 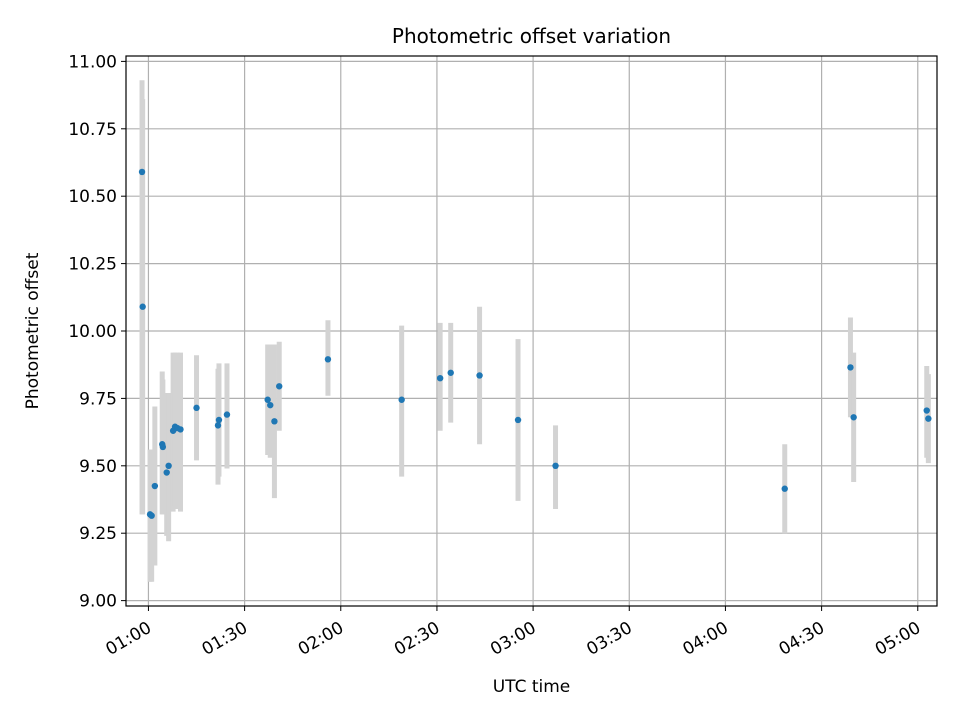 I want to click on x-tick-label: 02:00, so click(x=321, y=639).